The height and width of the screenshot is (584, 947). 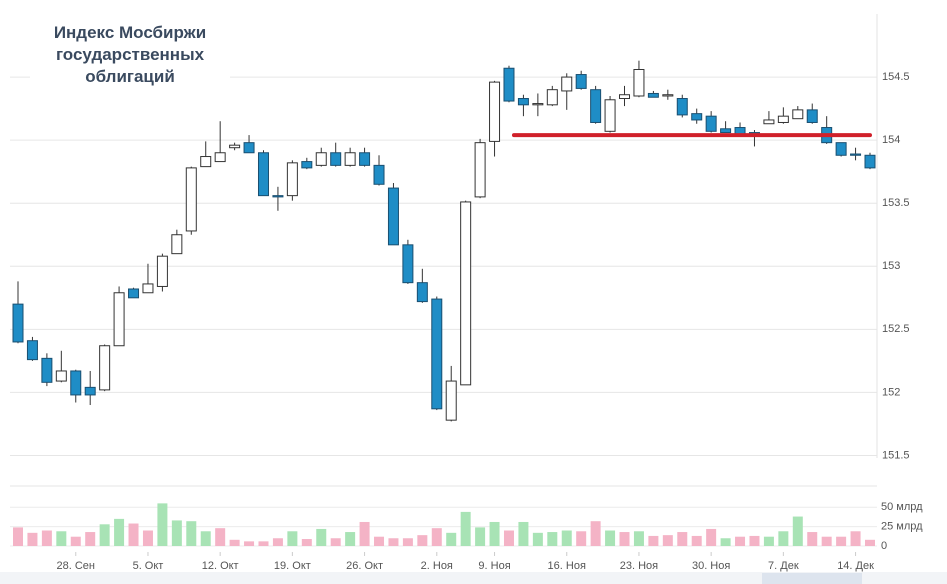 What do you see at coordinates (494, 566) in the screenshot?
I see `x-tick-label: 9. Ноя` at bounding box center [494, 566].